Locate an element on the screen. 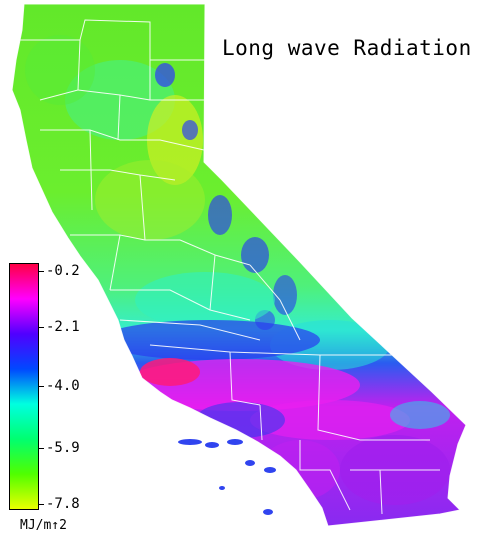 The height and width of the screenshot is (550, 500). scale-tick-label: -2.1 is located at coordinates (63, 327).